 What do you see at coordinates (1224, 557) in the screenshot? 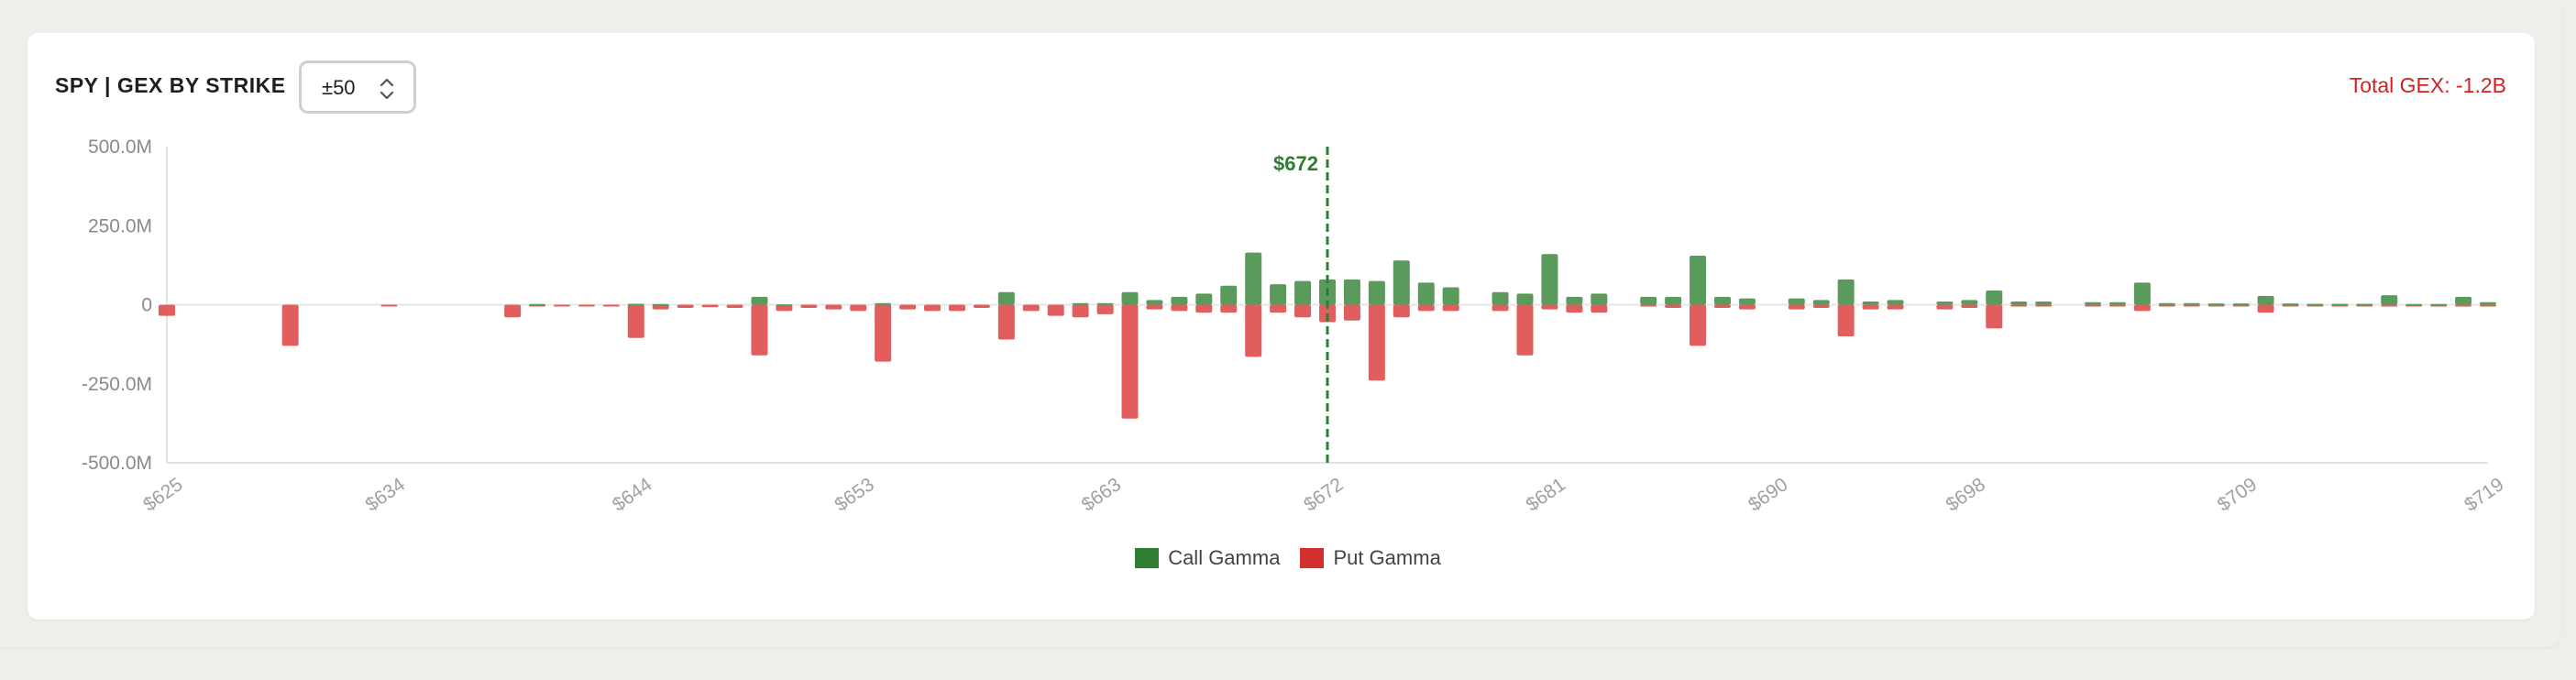
I see `legend-label-call: Call Gamma` at bounding box center [1224, 557].